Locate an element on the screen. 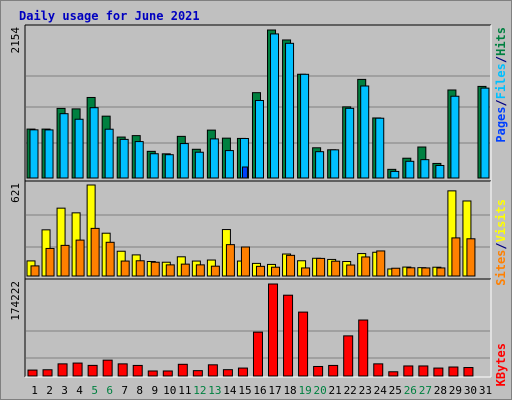 Image resolution: width=512 pixels, height=401 pixels. x-tick-label: 12 is located at coordinates (199, 390).